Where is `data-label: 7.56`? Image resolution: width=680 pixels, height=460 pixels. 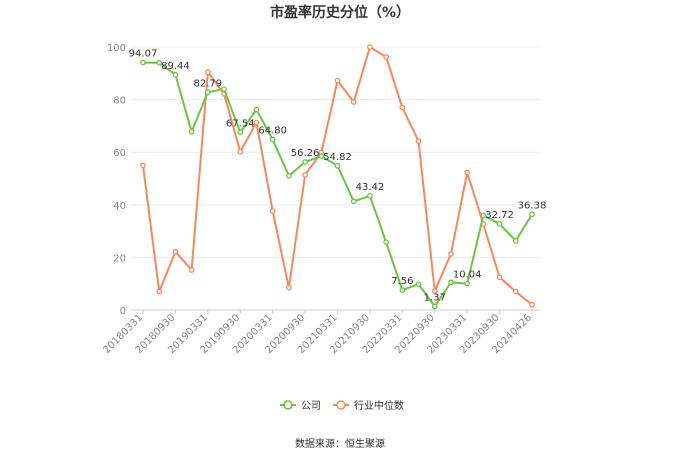 data-label: 7.56 is located at coordinates (402, 281).